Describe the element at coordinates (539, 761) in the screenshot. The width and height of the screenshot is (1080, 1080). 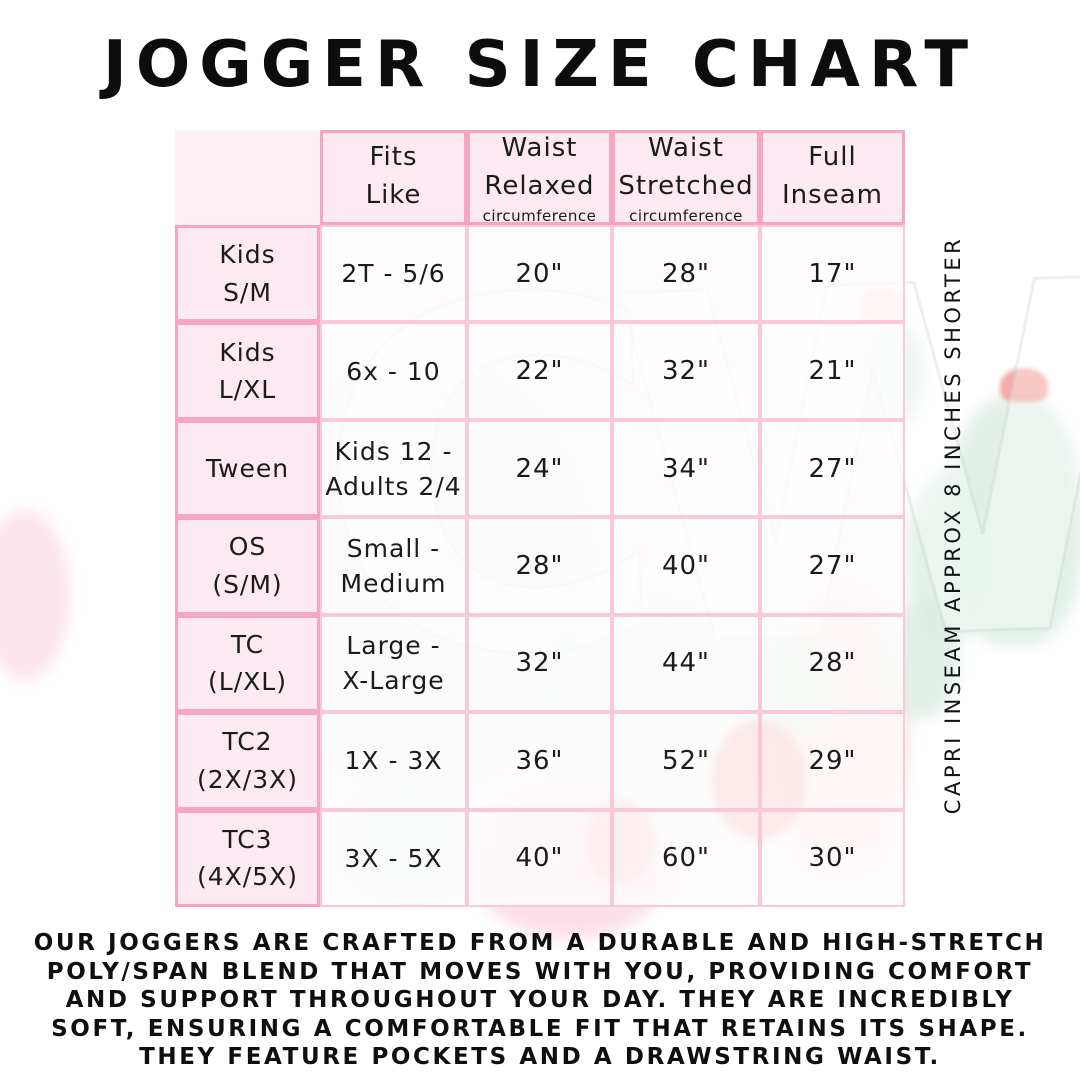
I see `waist-relaxed-cell: 36"` at that location.